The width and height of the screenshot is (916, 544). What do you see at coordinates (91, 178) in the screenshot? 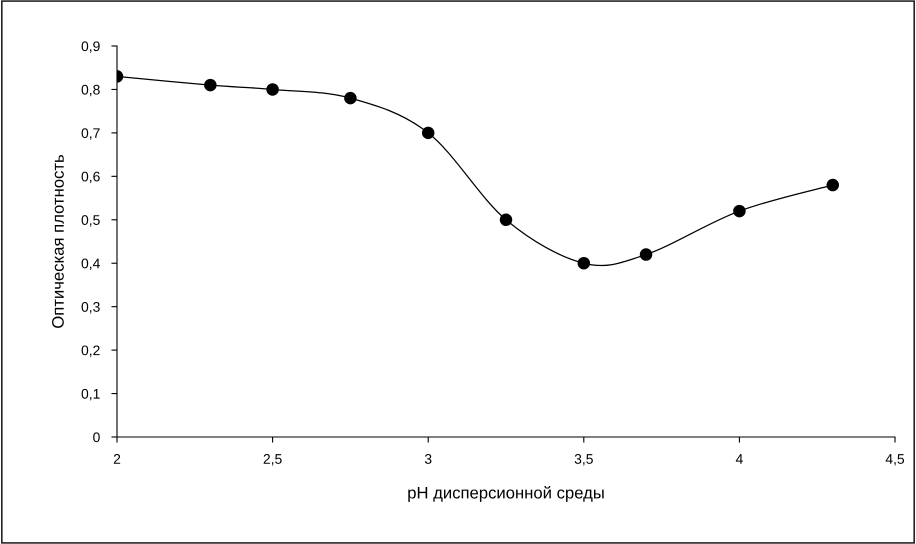
I see `y-tick-label: 0,6` at bounding box center [91, 178].